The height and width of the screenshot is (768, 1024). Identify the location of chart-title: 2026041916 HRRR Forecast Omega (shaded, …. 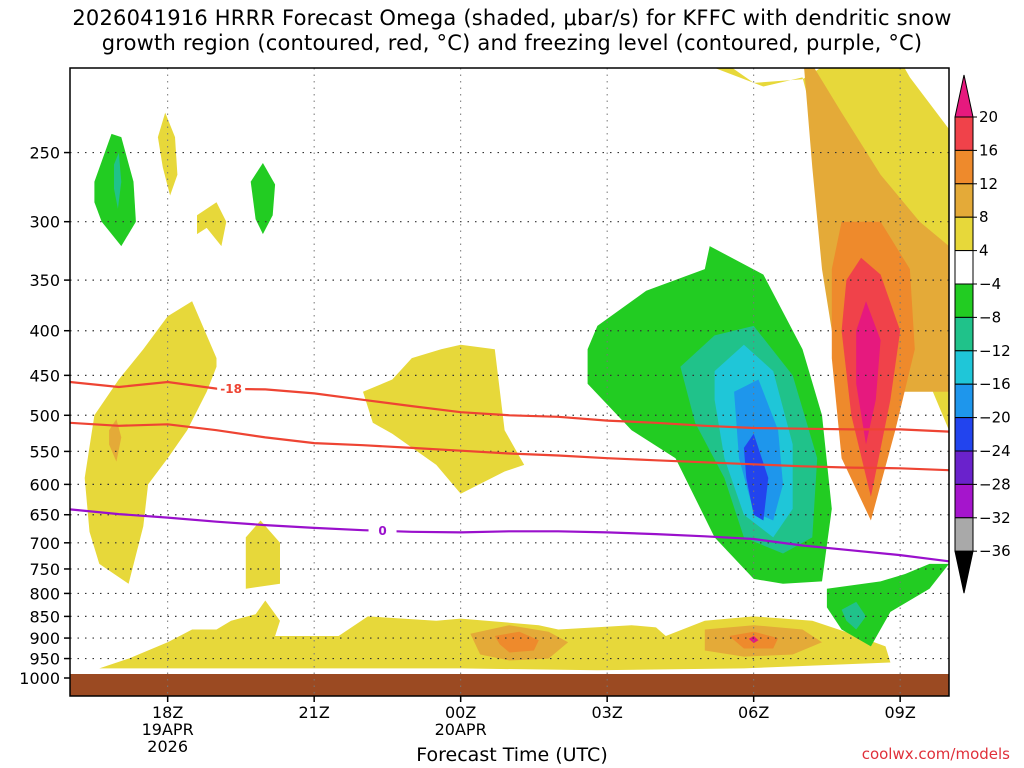
(512, 31).